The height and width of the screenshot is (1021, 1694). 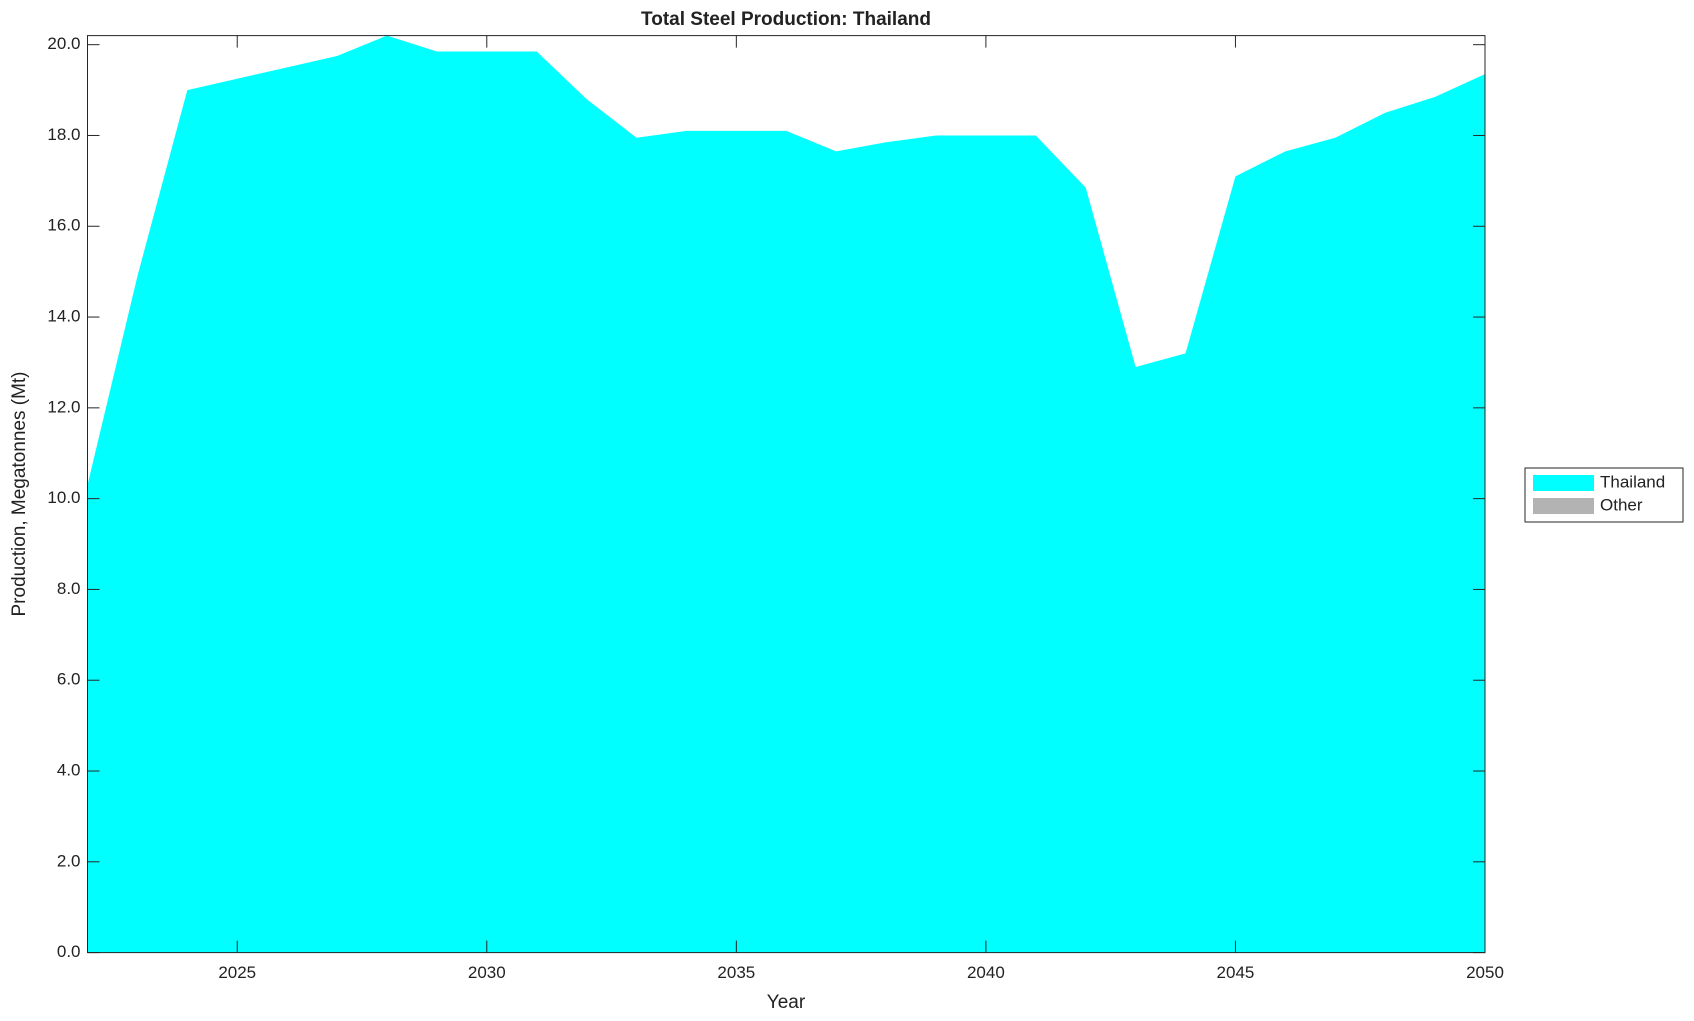 I want to click on y-tick-label: 2.0, so click(x=69, y=860).